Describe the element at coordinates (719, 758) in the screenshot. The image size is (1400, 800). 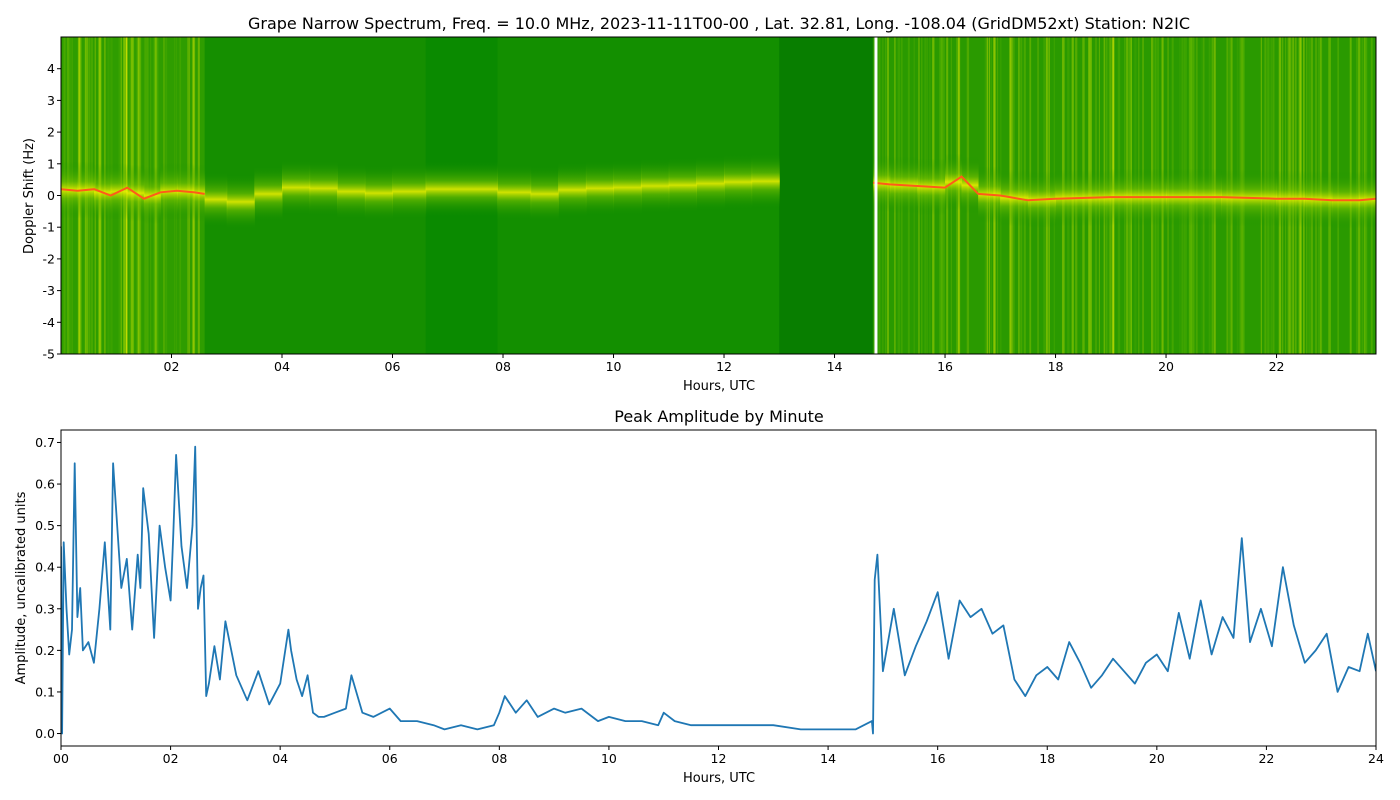
I see `amplitude-x-tick-label: 12` at that location.